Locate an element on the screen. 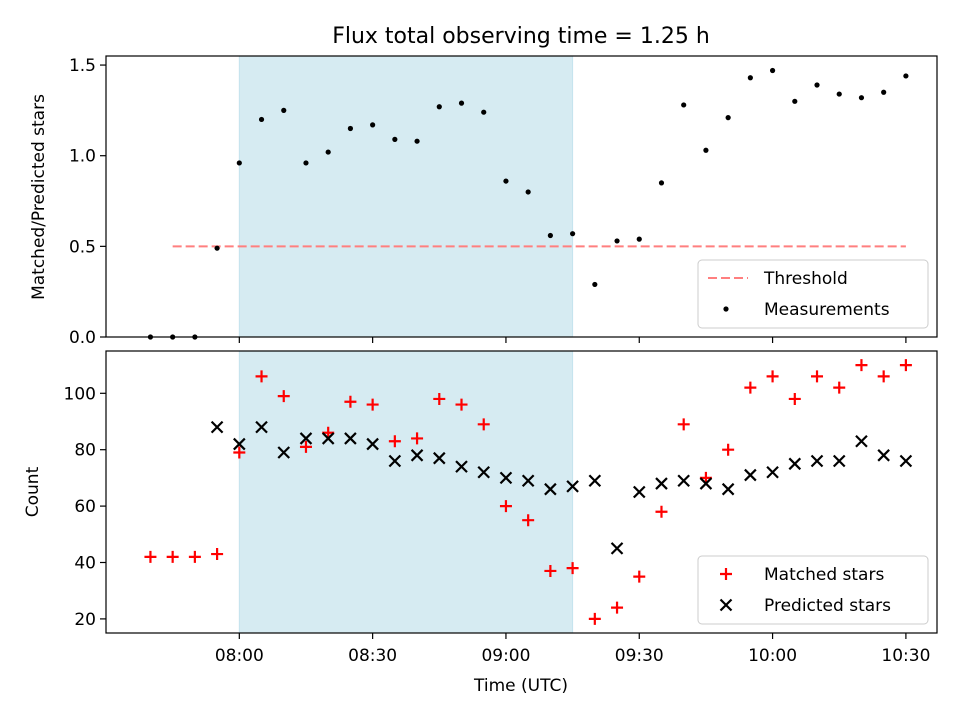  x-tick-label: 08:00 is located at coordinates (239, 656).